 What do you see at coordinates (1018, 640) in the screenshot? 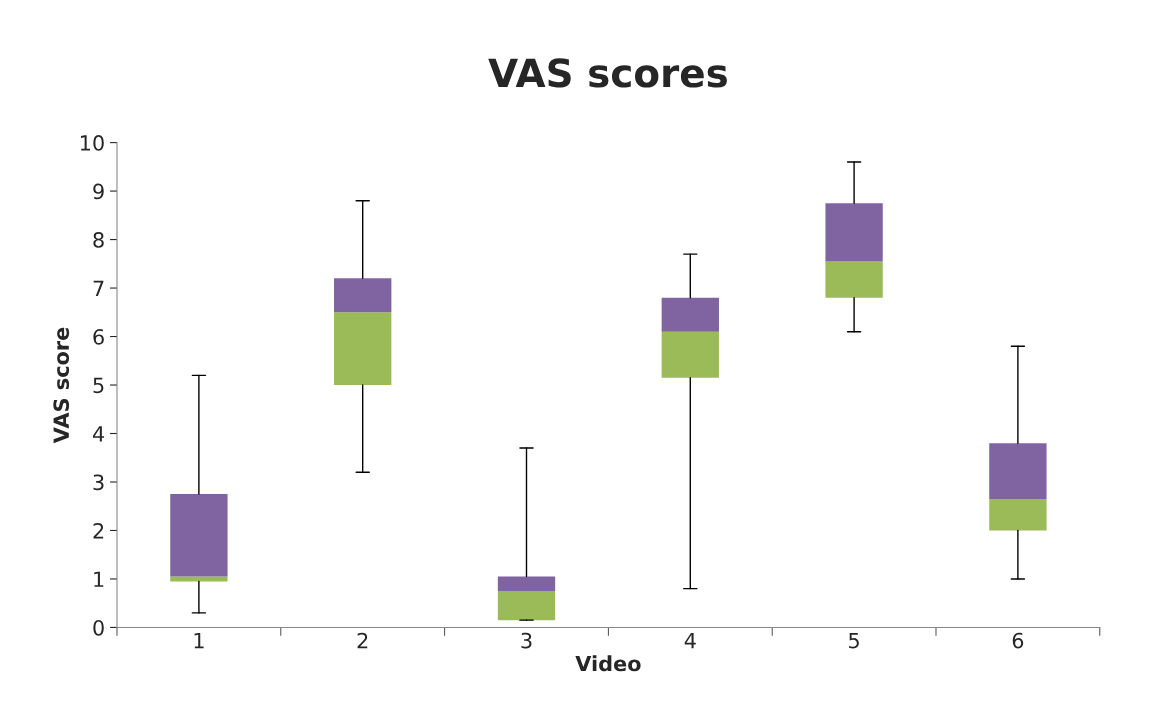
I see `x-tick-label: 6` at bounding box center [1018, 640].